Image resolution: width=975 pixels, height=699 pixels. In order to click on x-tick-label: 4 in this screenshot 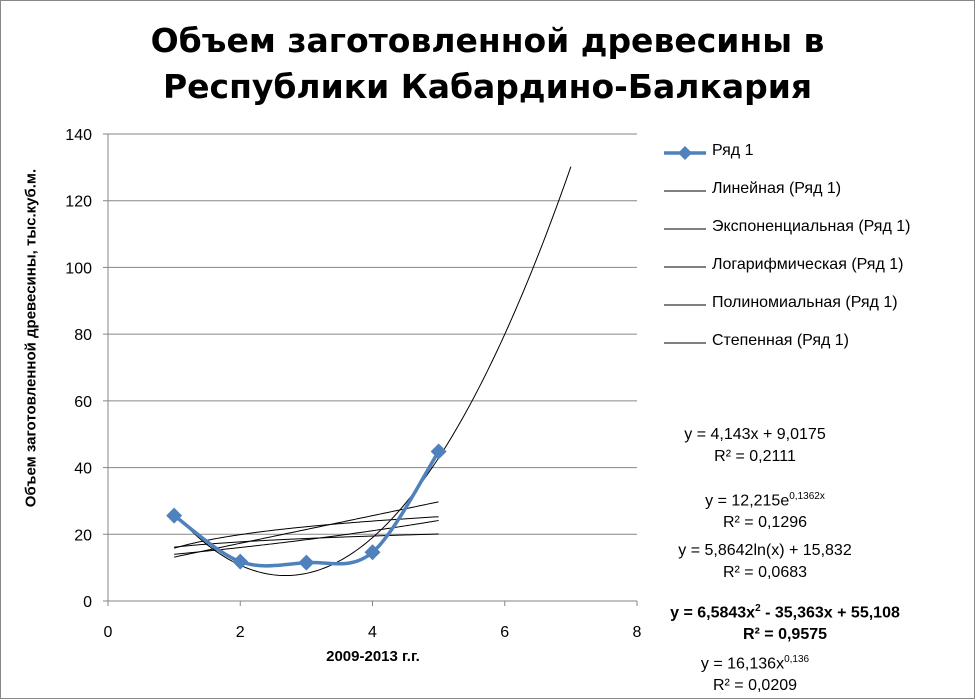, I will do `click(372, 632)`.